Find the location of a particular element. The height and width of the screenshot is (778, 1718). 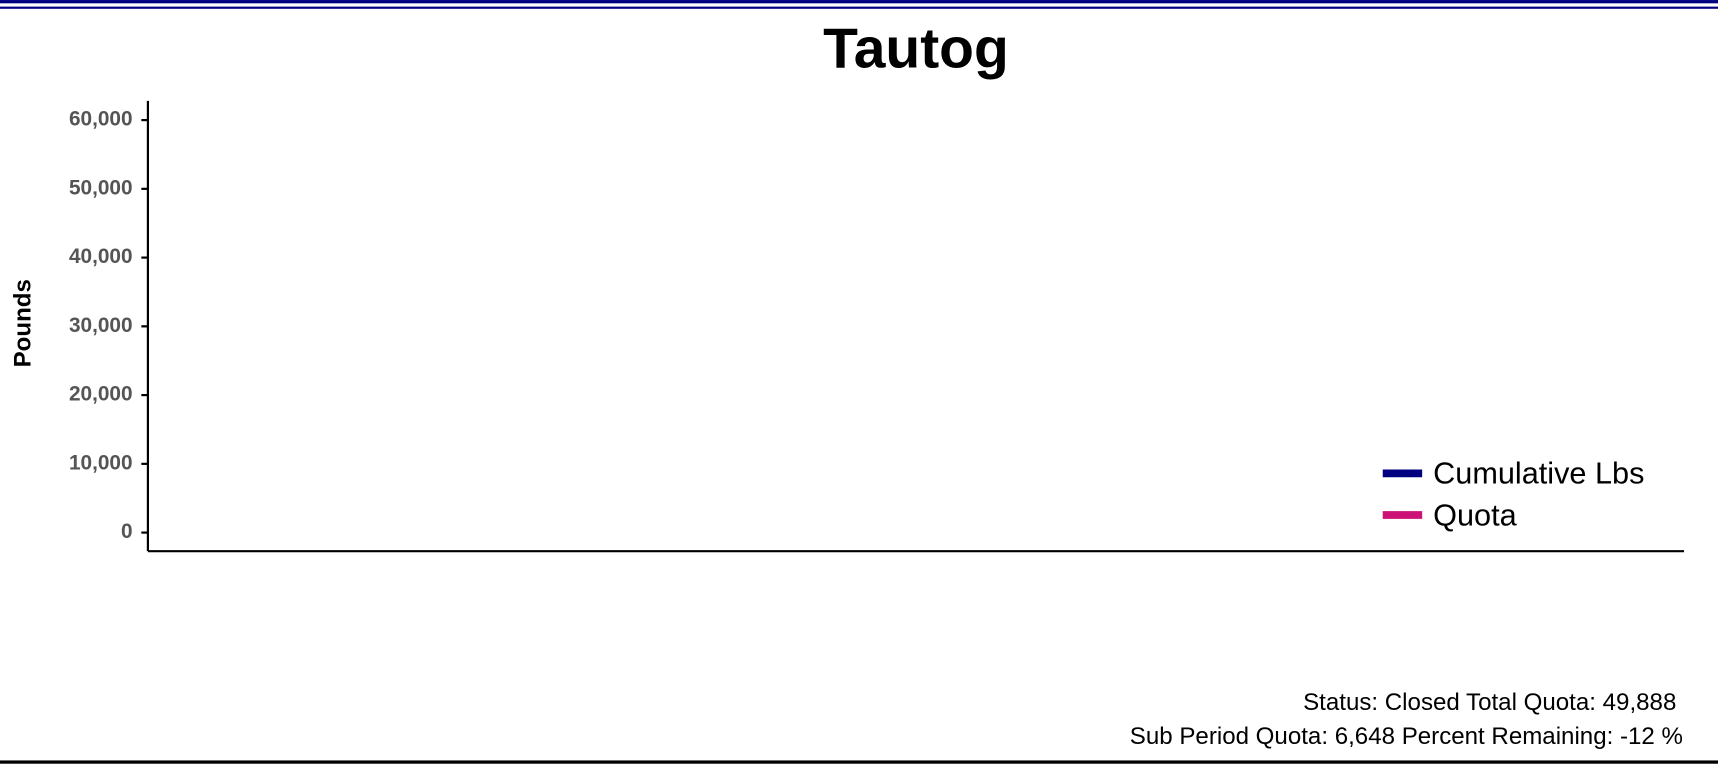

y-tick-label: 30,000 is located at coordinates (101, 325).